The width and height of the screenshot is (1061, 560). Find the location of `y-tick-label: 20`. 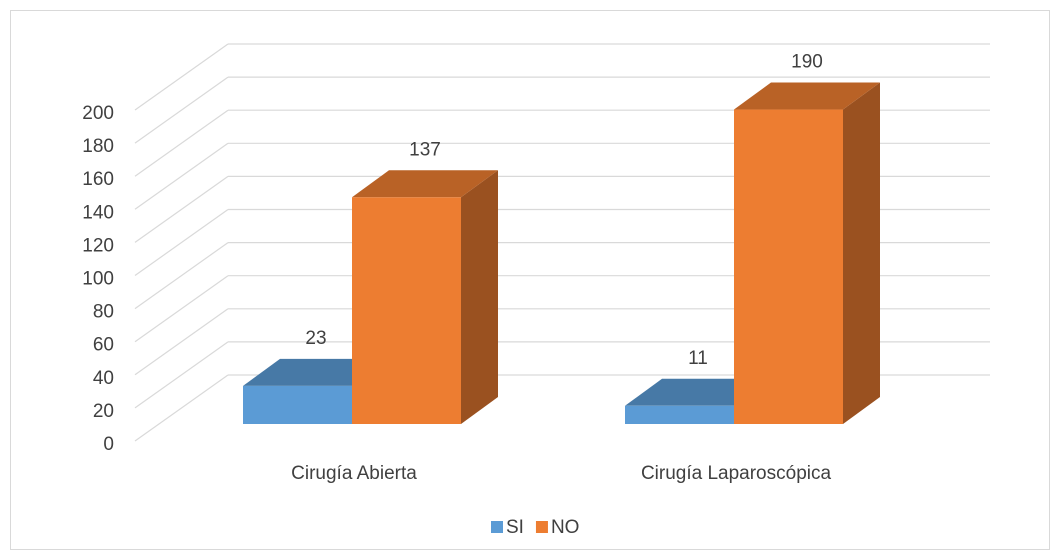

y-tick-label: 20 is located at coordinates (103, 411).